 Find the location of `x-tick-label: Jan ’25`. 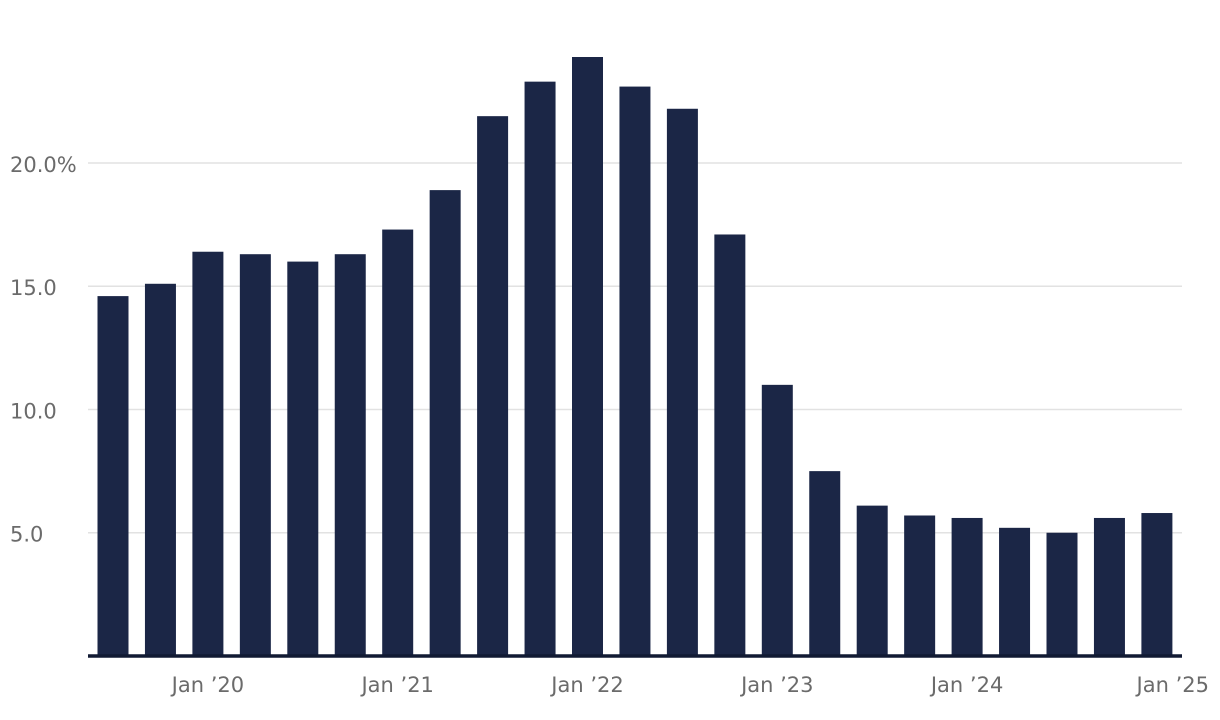

x-tick-label: Jan ’25 is located at coordinates (1172, 685).